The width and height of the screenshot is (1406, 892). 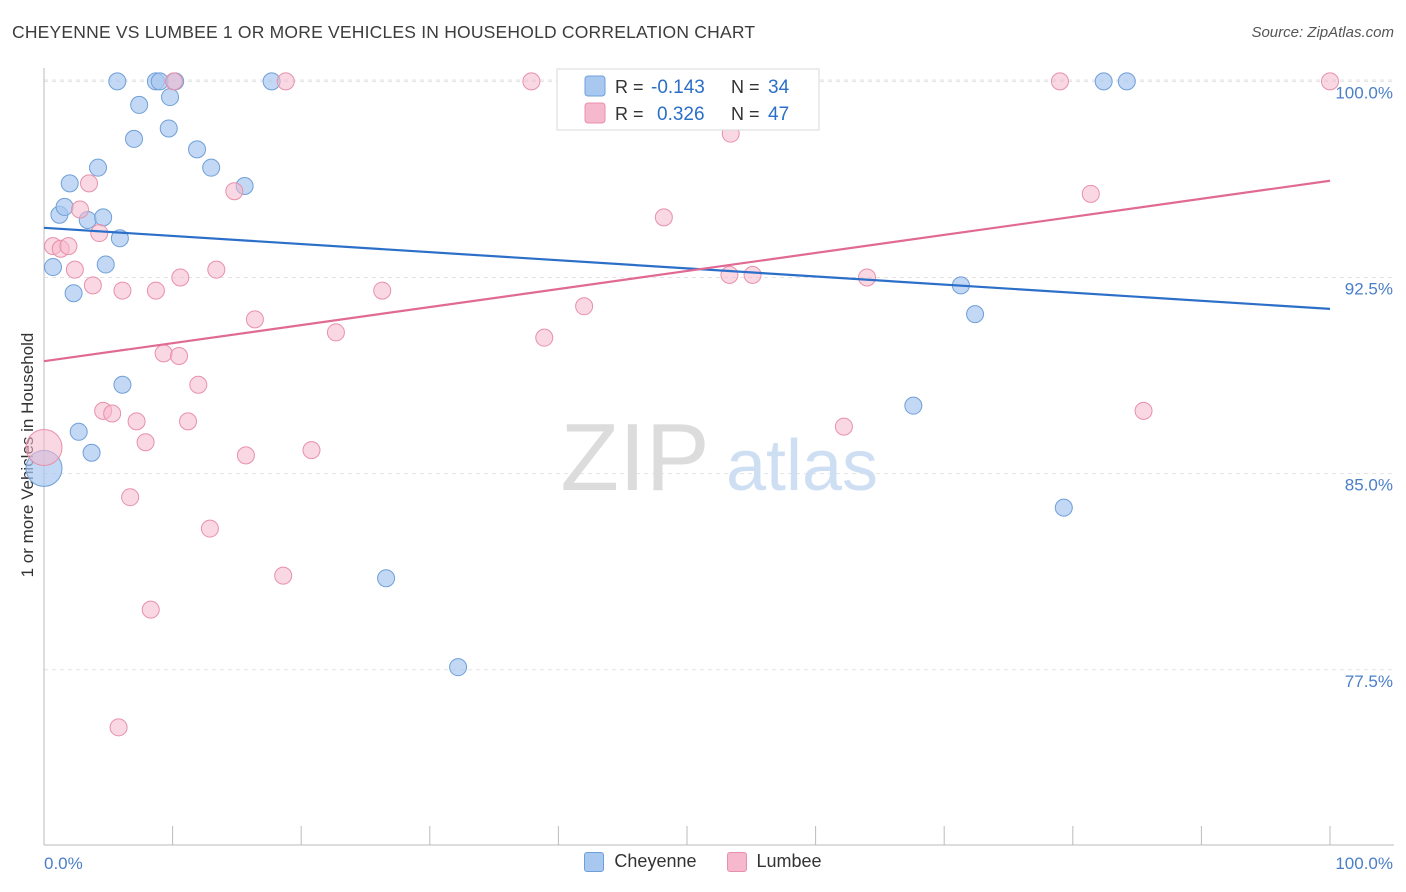 What do you see at coordinates (678, 87) in the screenshot?
I see `stats-r-value-cheyenne: -0.143` at bounding box center [678, 87].